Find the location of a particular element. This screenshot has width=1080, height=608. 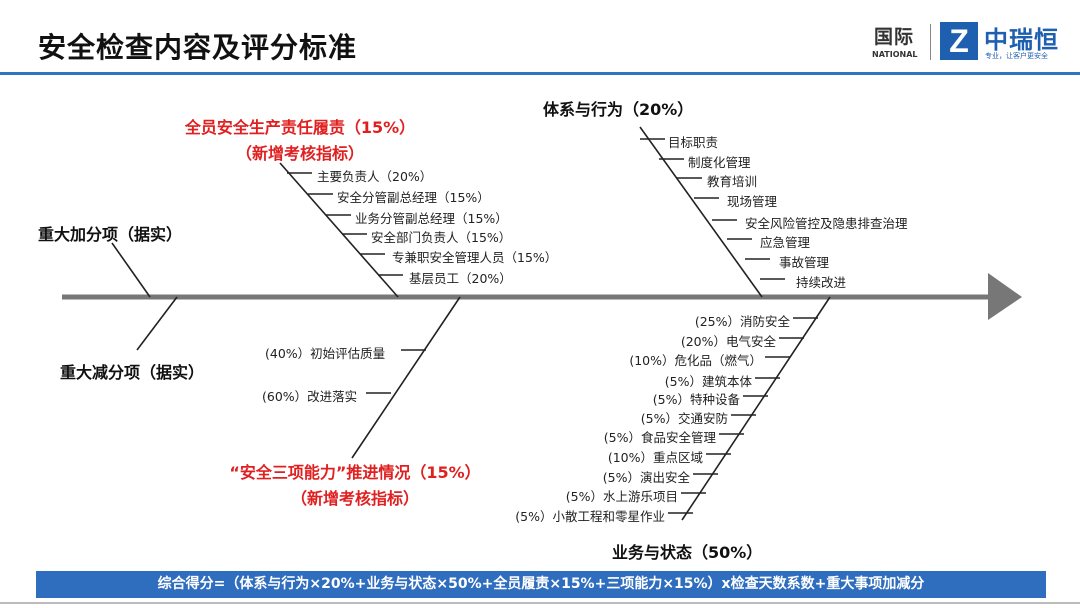

capability-bone is located at coordinates (406, 377).